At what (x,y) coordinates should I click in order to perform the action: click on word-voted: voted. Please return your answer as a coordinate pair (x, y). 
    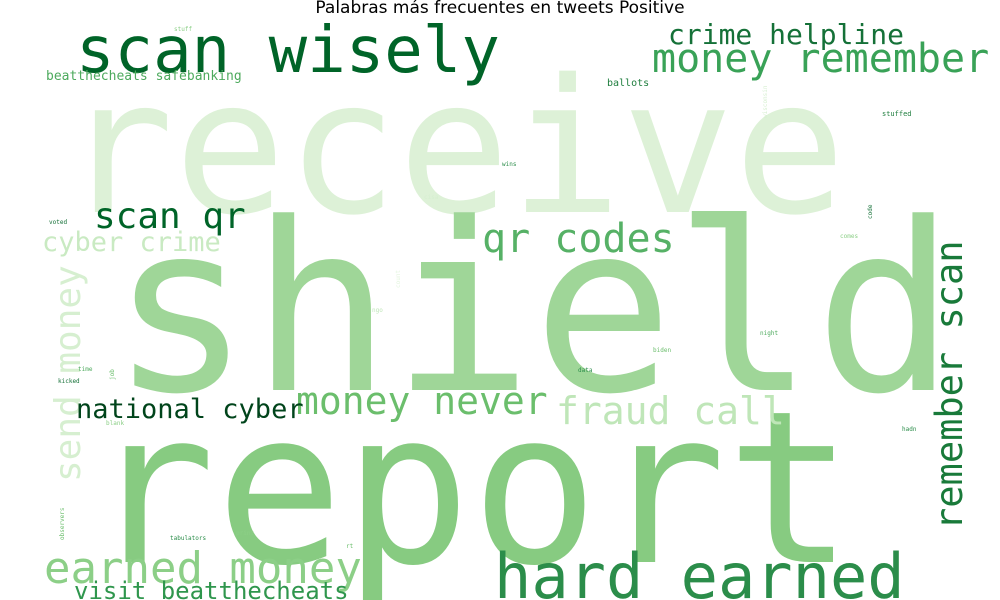
    Looking at the image, I should click on (58, 222).